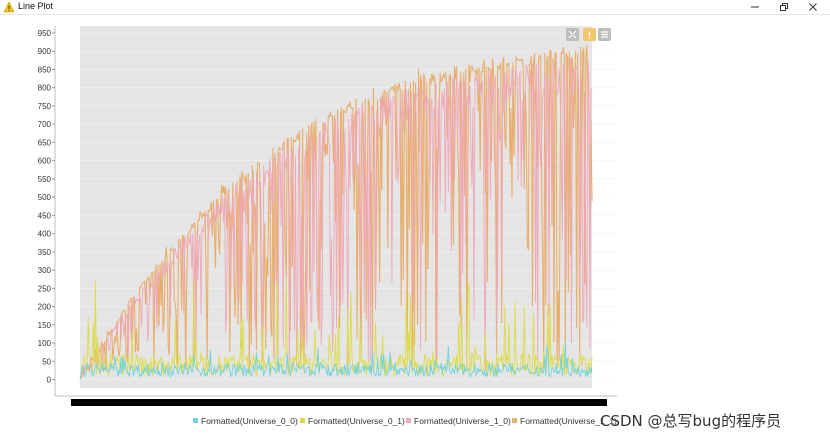 The image size is (830, 441). What do you see at coordinates (45, 69) in the screenshot?
I see `y-tick-label: 850` at bounding box center [45, 69].